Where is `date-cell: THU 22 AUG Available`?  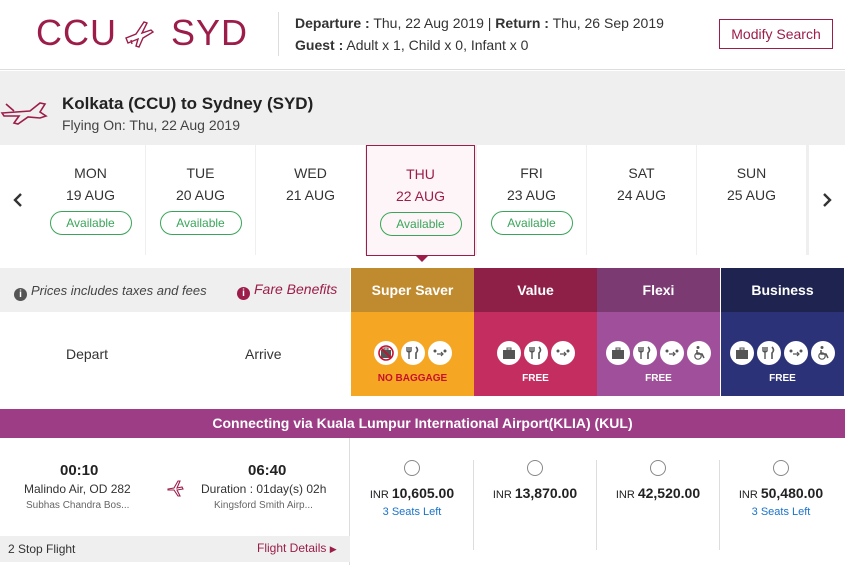 date-cell: THU 22 AUG Available is located at coordinates (420, 200).